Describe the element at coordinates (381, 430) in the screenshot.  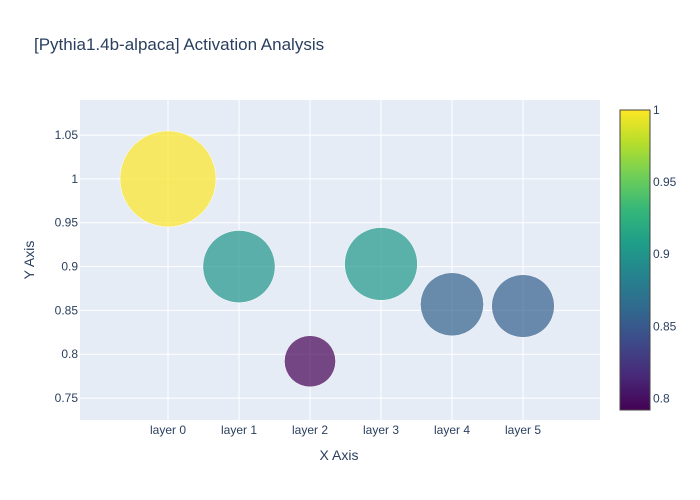
I see `x-tick-label: layer 3` at that location.